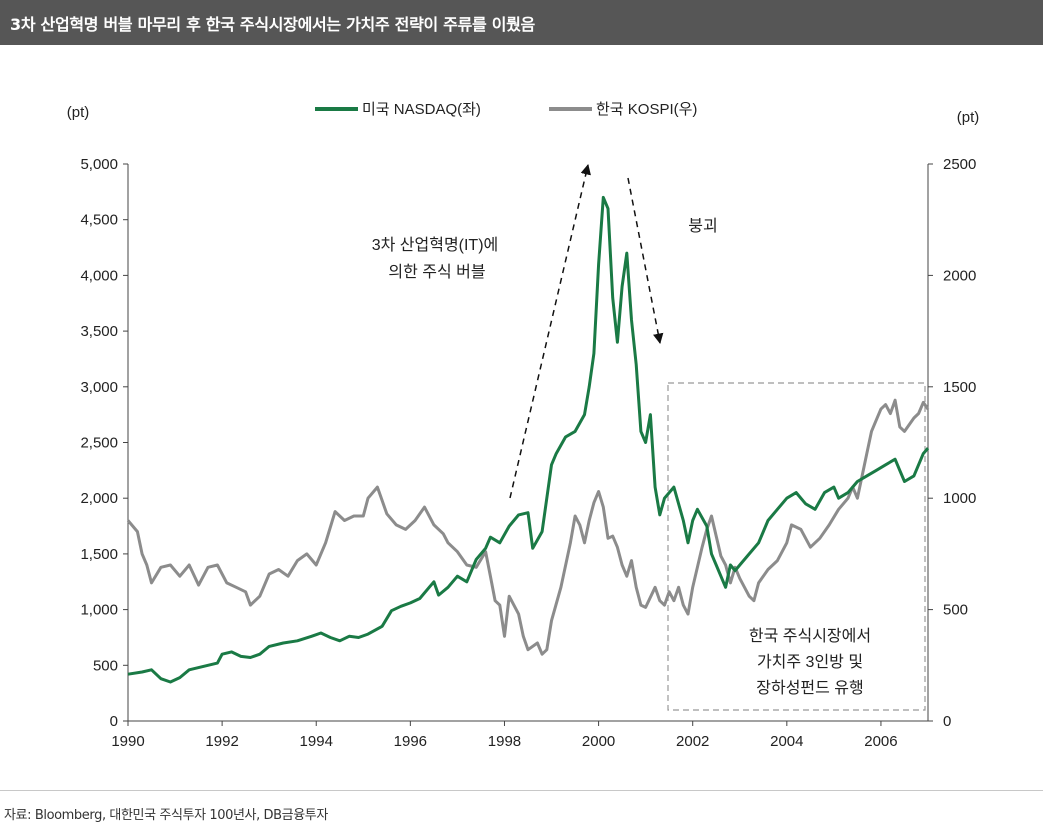 This screenshot has width=1043, height=828. What do you see at coordinates (436, 272) in the screenshot?
I see `bubble-annotation-line2: 의한 주식 버블` at bounding box center [436, 272].